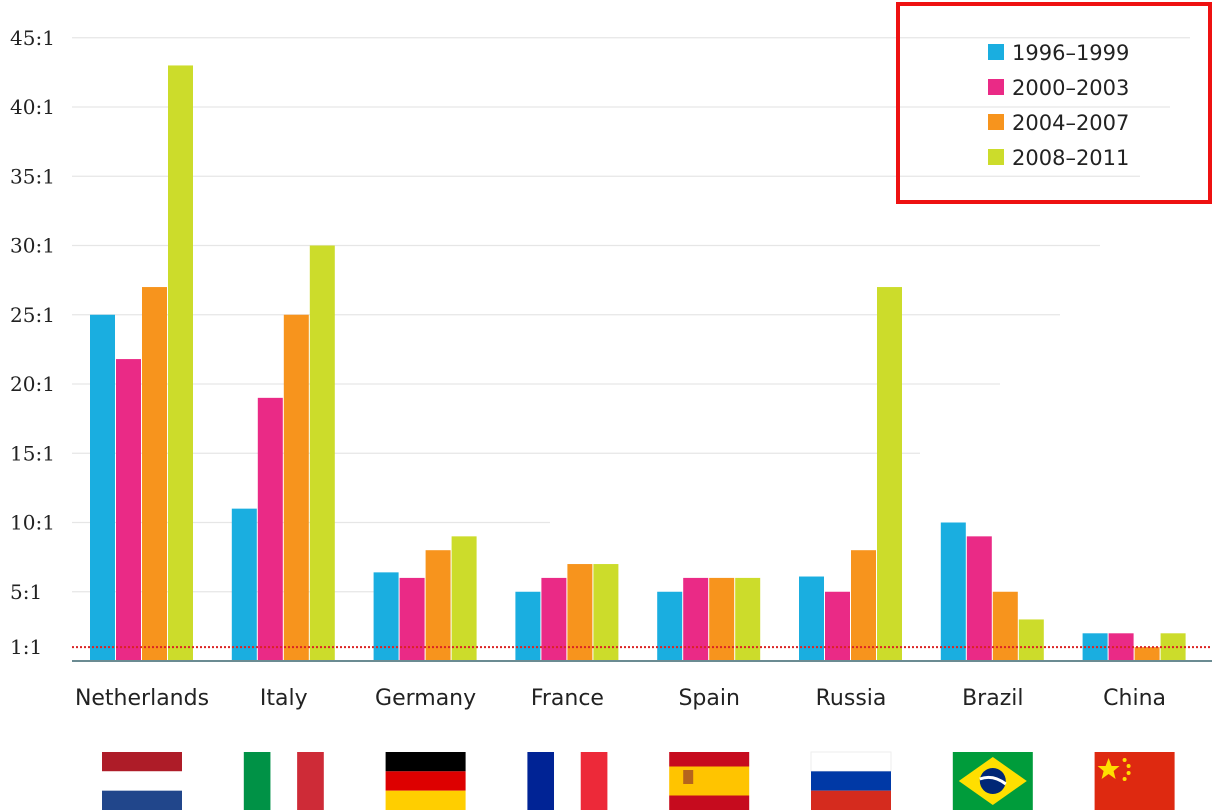  What do you see at coordinates (425, 781) in the screenshot?
I see `germany-flag-icon` at bounding box center [425, 781].